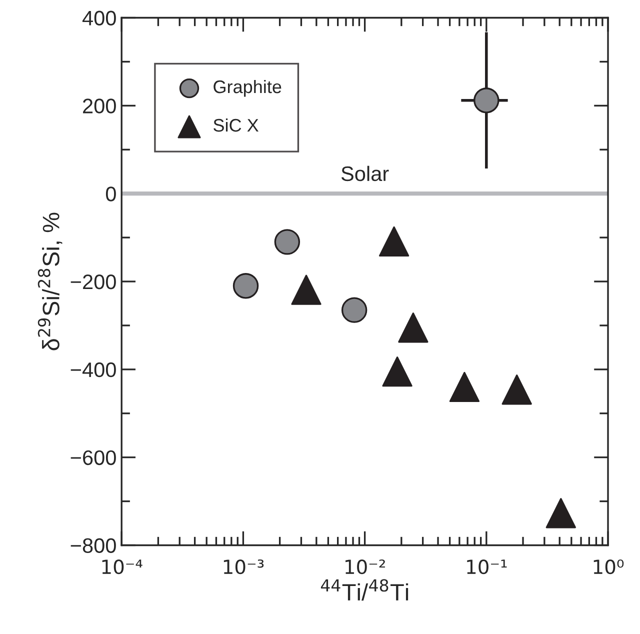 The image size is (640, 634). Describe the element at coordinates (487, 566) in the screenshot. I see `x-tick-label: 10⁻¹` at that location.